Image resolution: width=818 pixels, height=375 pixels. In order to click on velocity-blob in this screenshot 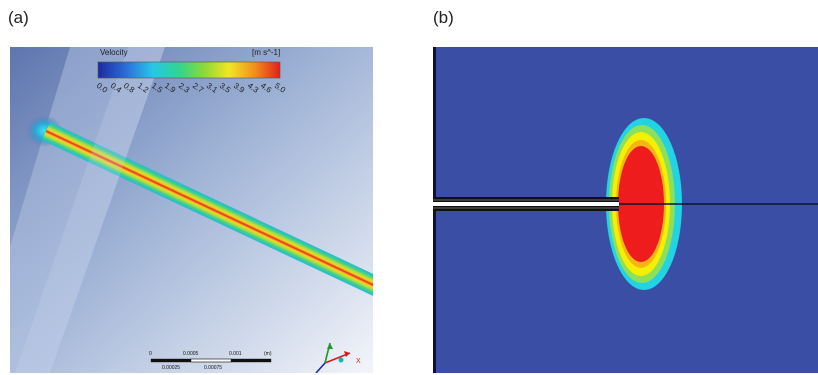, I will do `click(644, 204)`.